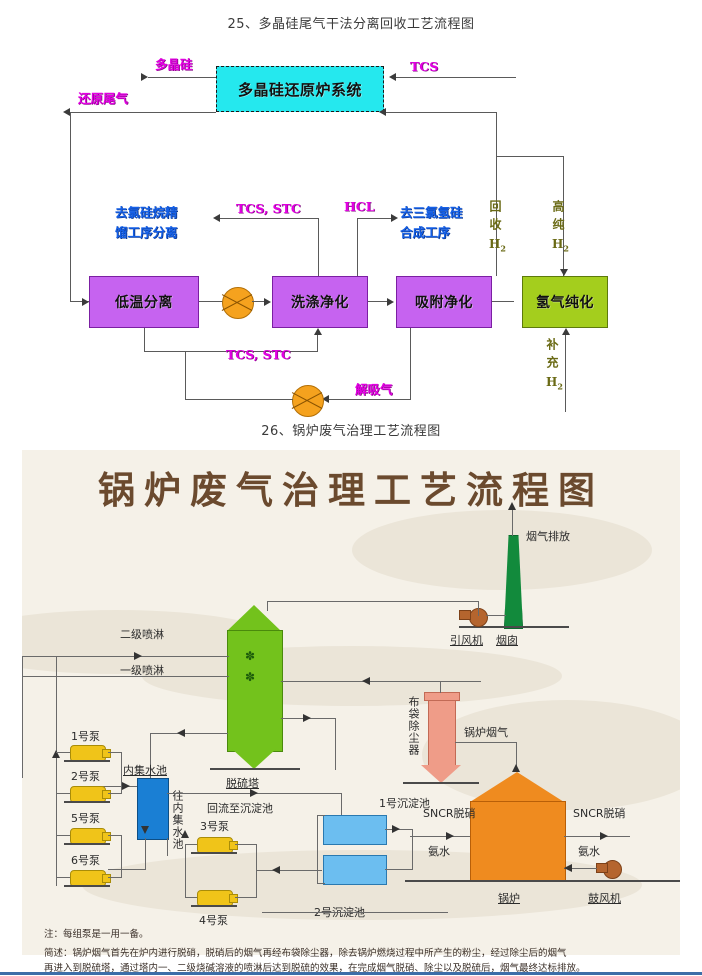 This screenshot has width=702, height=976. Describe the element at coordinates (441, 783) in the screenshot. I see `ground-line-bag` at that location.